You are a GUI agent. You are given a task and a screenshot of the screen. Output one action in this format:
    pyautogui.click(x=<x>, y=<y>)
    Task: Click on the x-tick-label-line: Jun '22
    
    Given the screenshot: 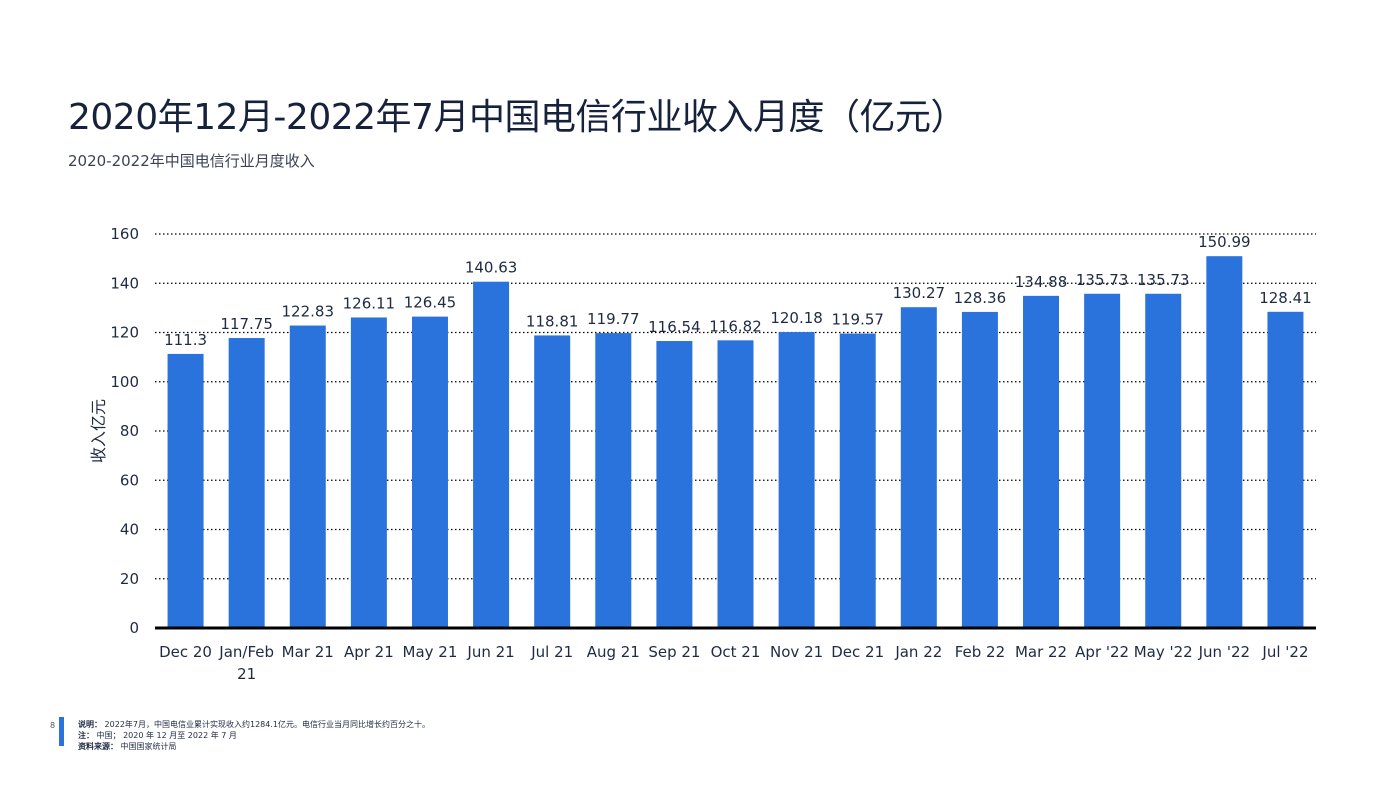 What is the action you would take?
    pyautogui.click(x=1224, y=652)
    